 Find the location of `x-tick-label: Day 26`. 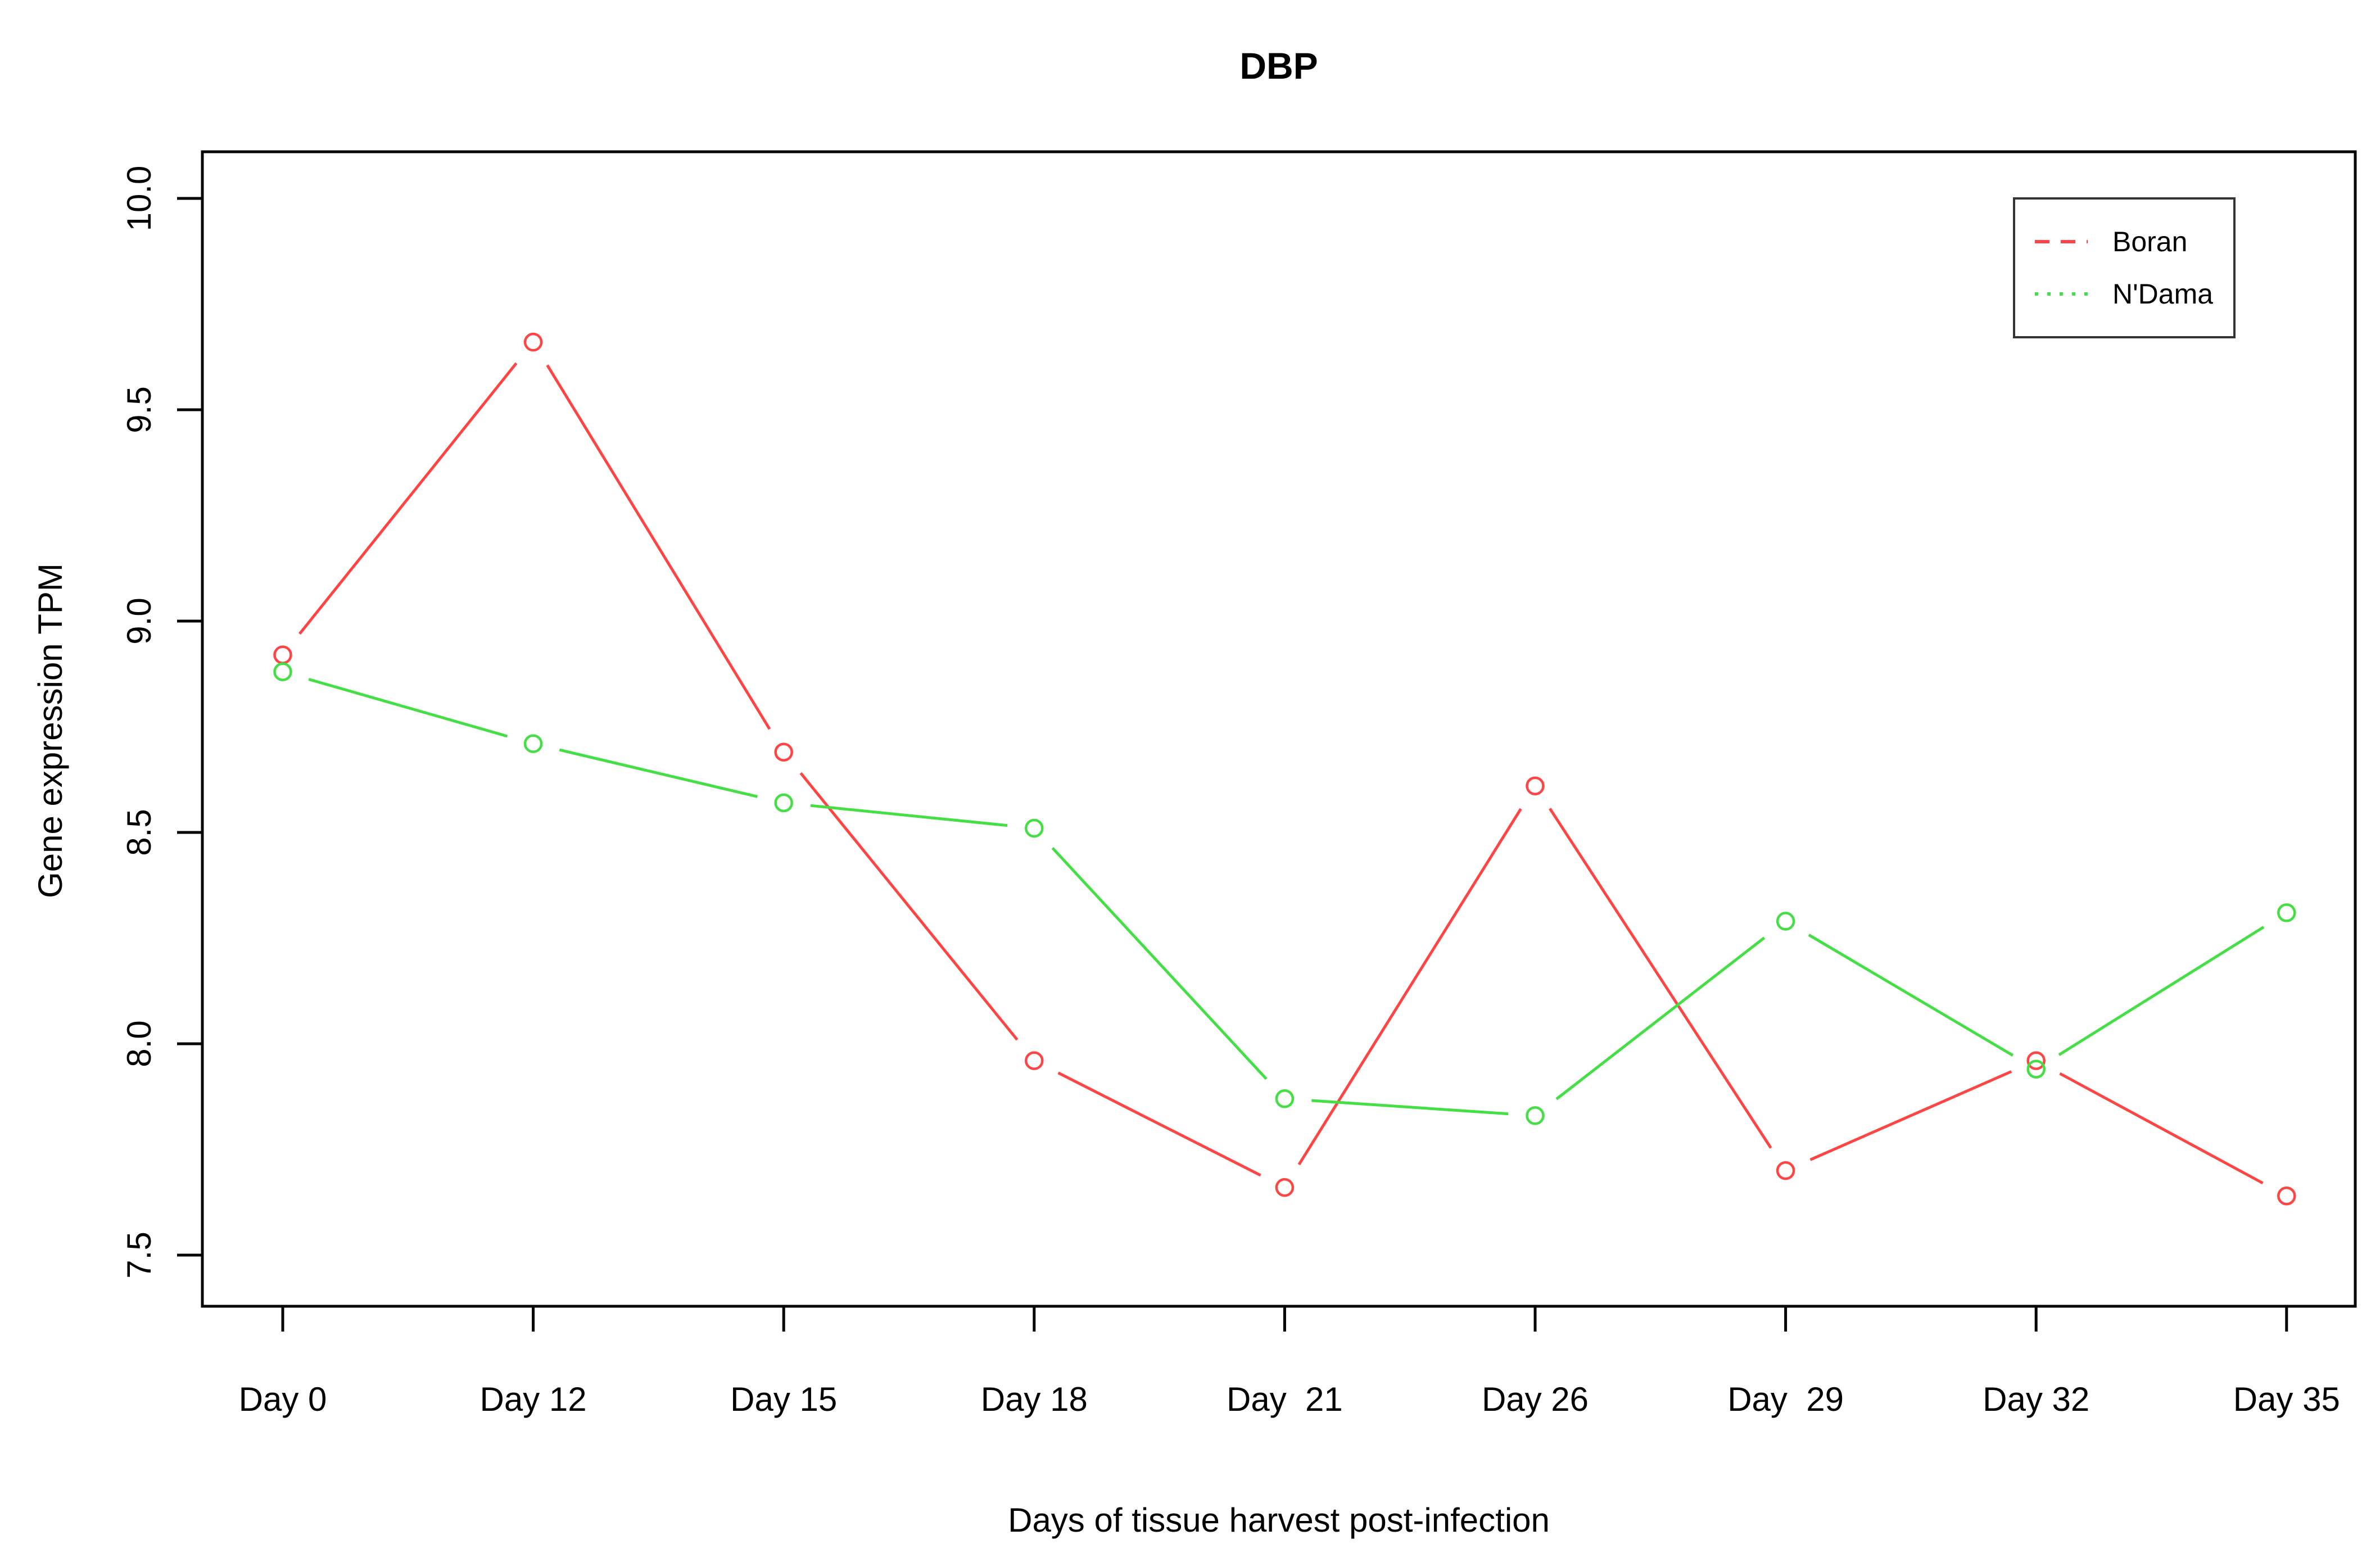

x-tick-label: Day 26 is located at coordinates (1535, 1399).